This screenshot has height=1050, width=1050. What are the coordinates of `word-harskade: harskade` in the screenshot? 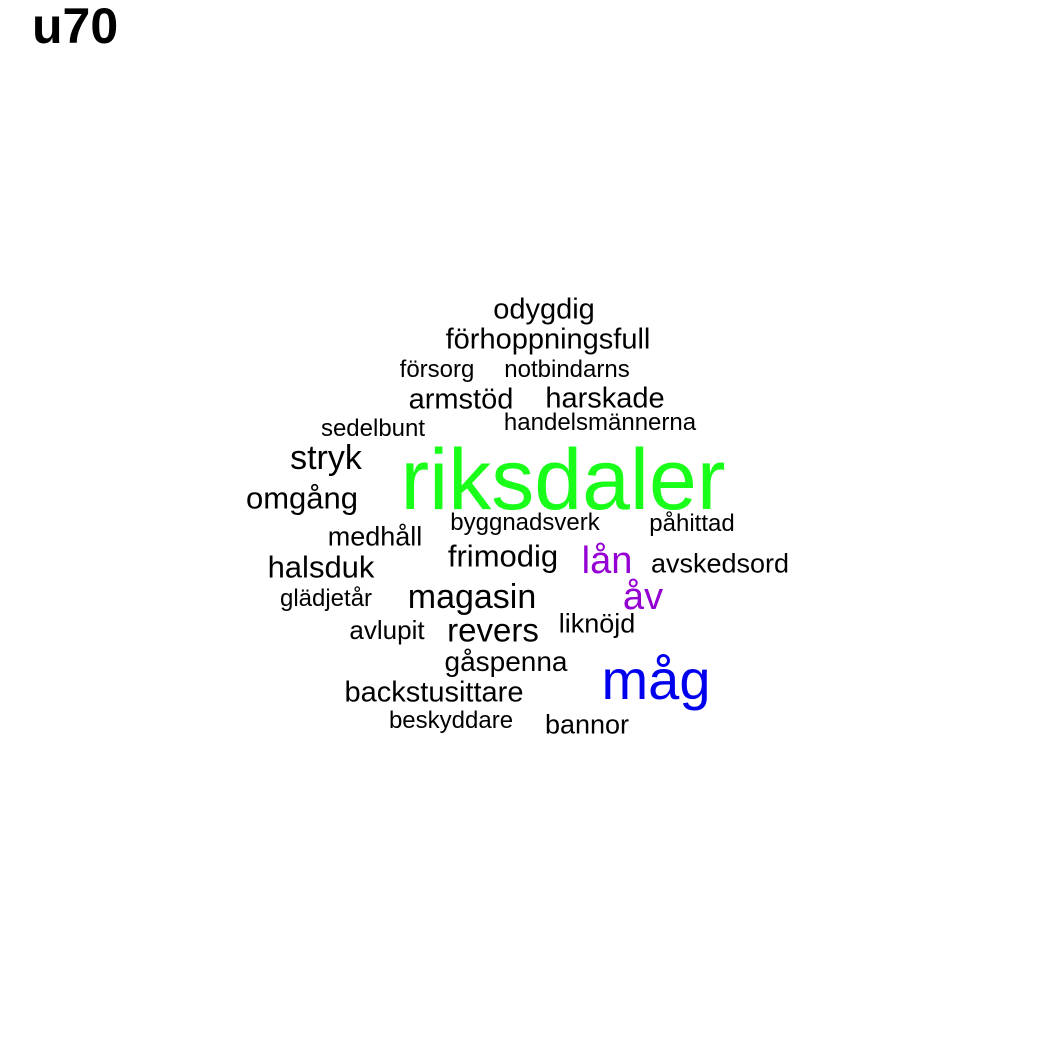 It's located at (605, 398).